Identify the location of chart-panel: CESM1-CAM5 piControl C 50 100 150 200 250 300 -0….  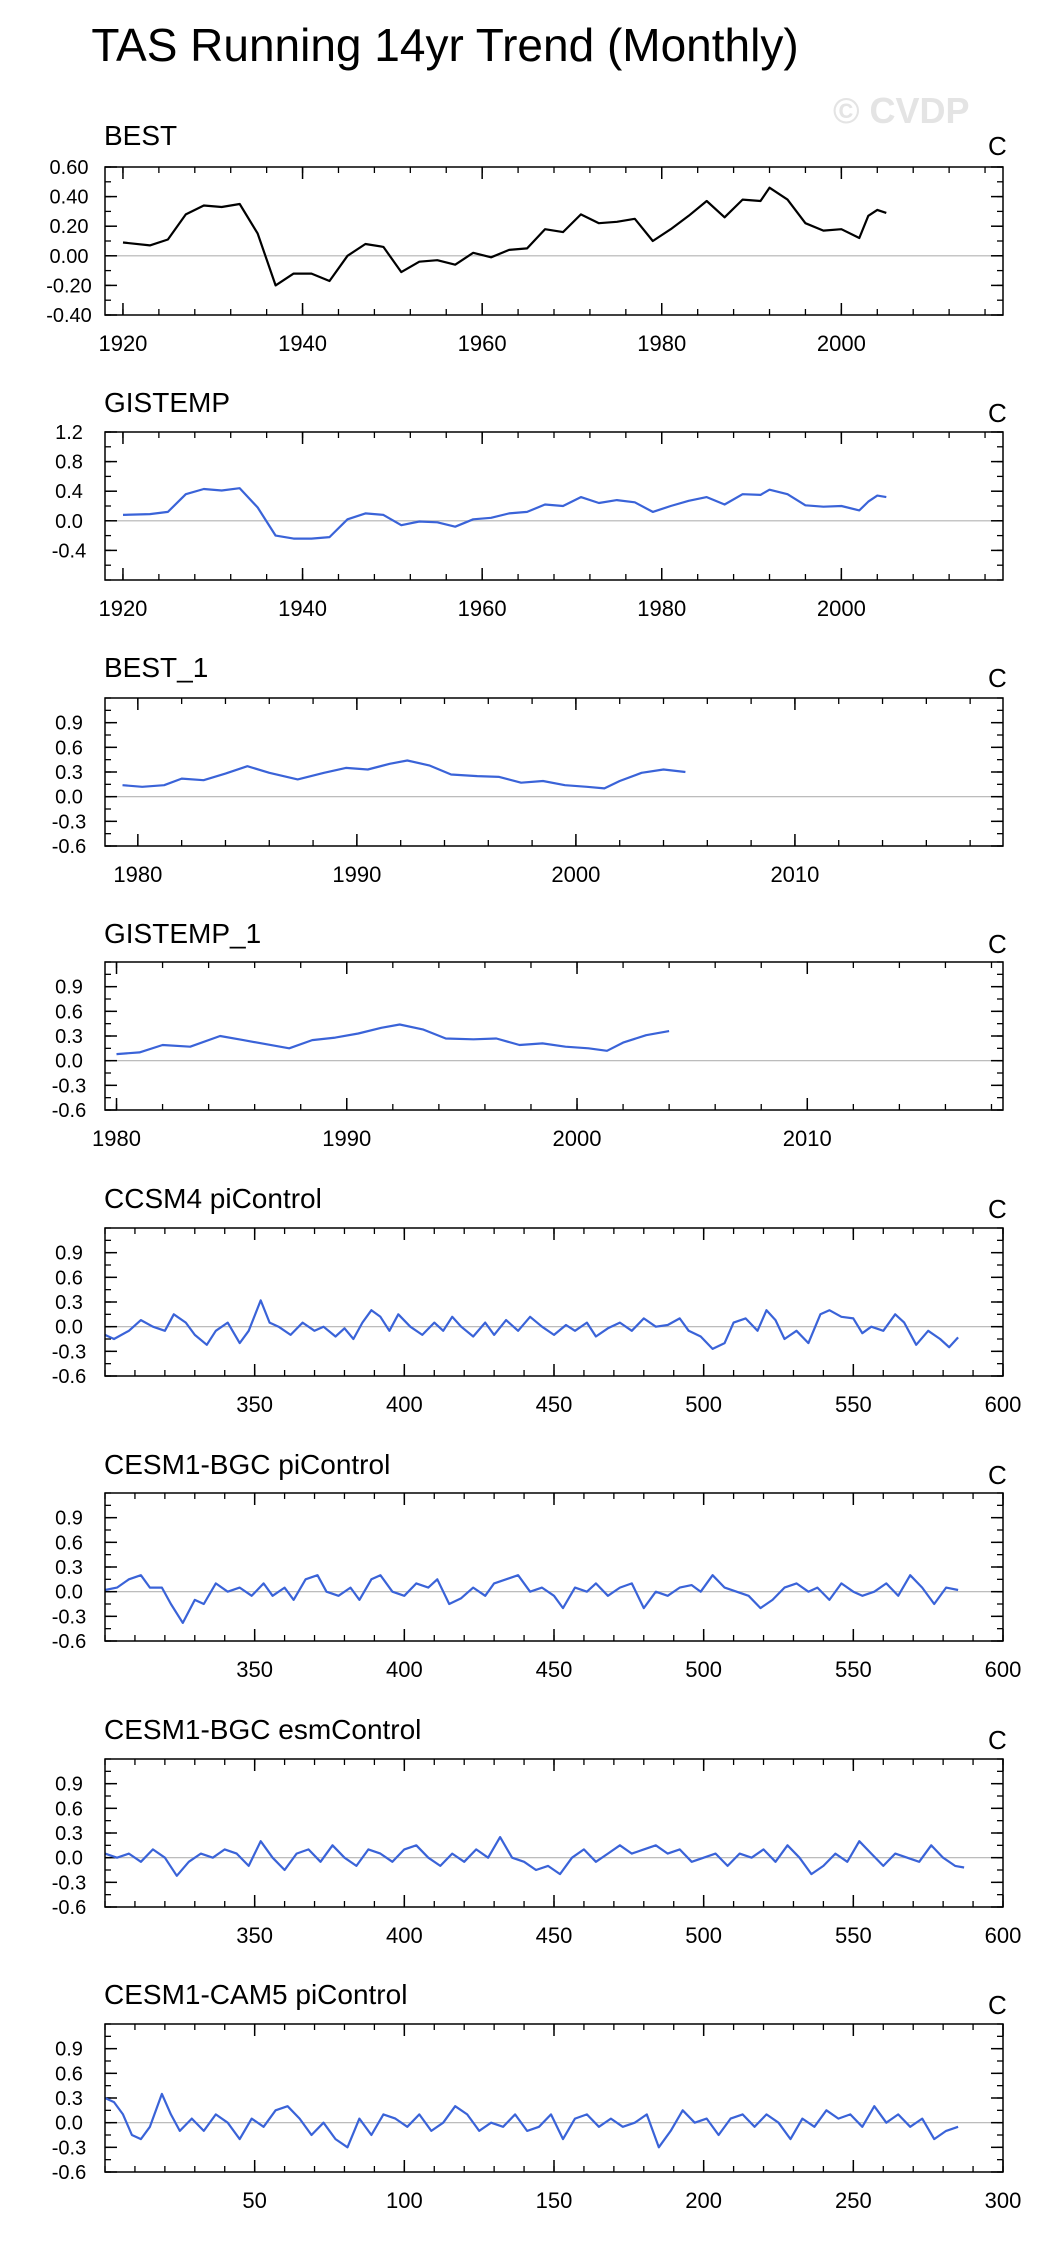
(537, 2096).